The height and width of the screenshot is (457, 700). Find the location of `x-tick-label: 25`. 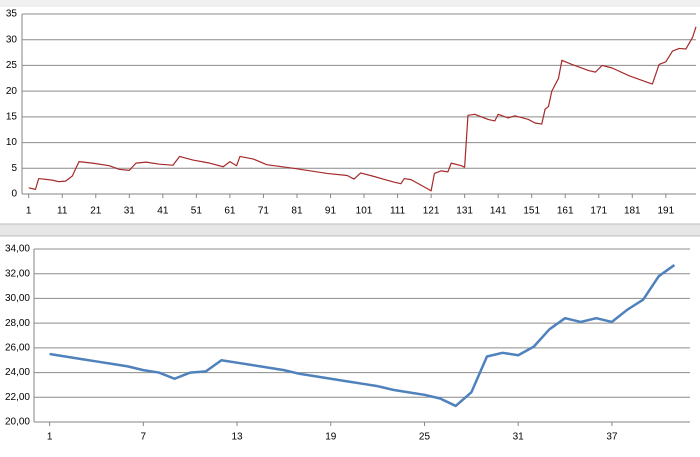

x-tick-label: 25 is located at coordinates (425, 437).